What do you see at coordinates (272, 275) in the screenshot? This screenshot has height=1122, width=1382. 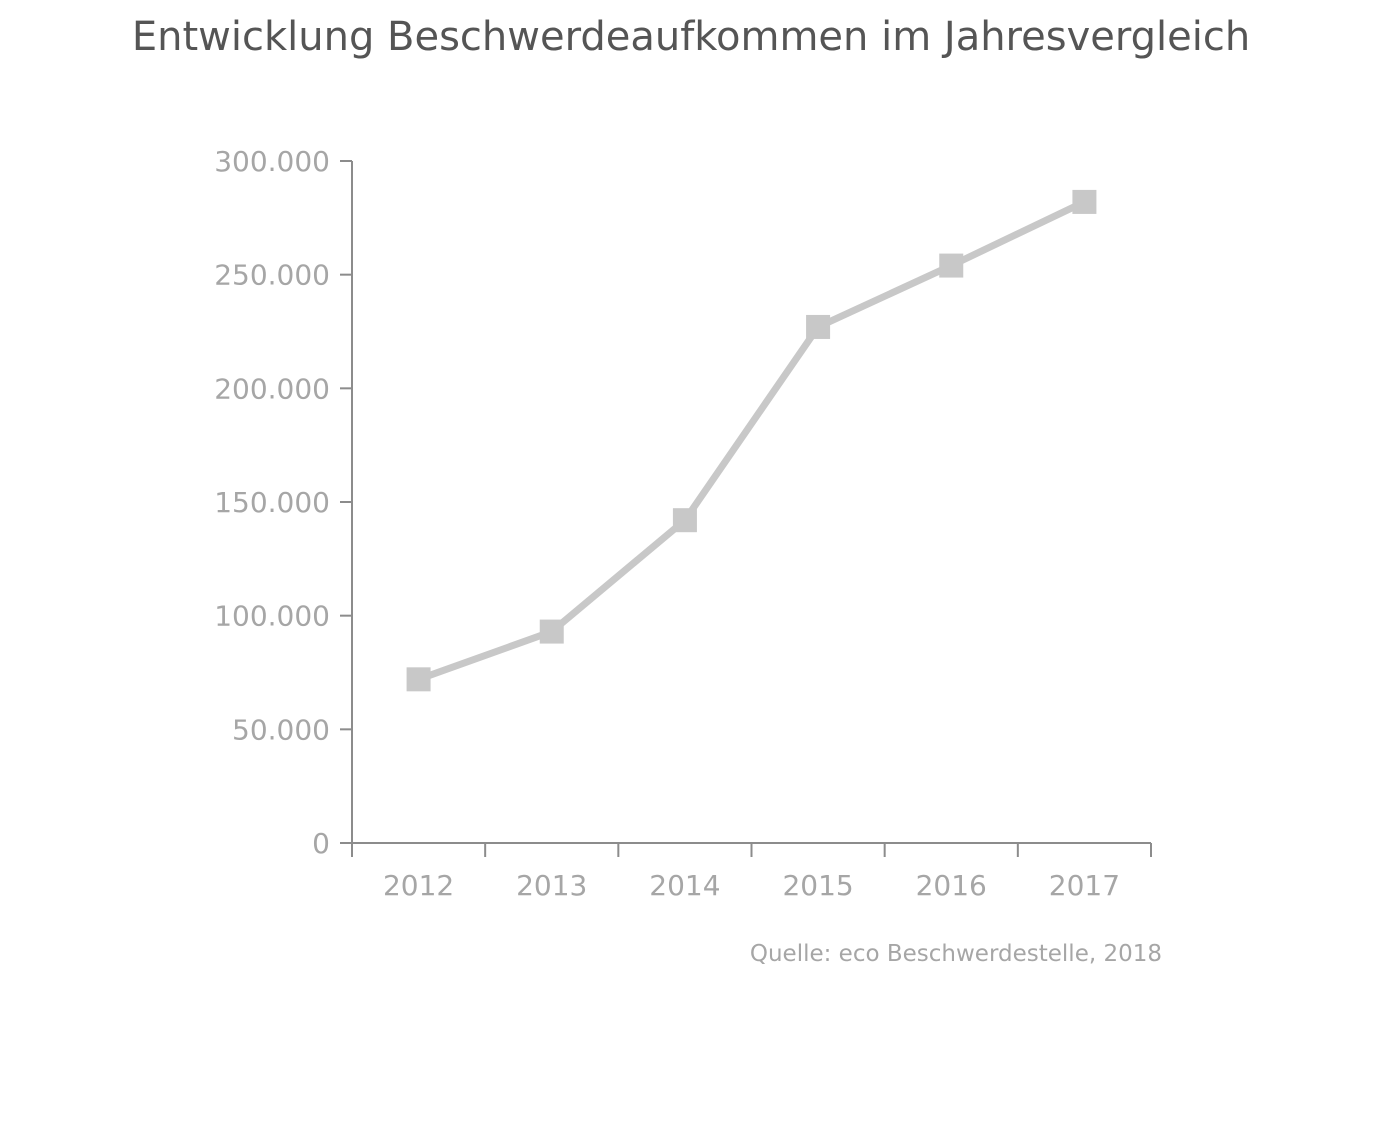 I see `y-tick-label: 250.000` at bounding box center [272, 275].